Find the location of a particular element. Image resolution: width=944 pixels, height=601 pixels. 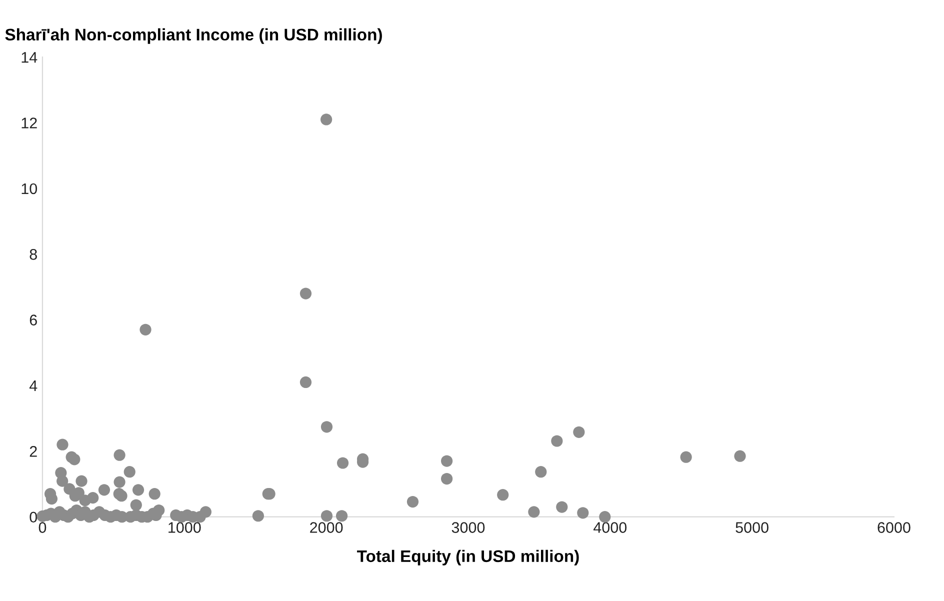

y-tick-label: 12 is located at coordinates (29, 123).